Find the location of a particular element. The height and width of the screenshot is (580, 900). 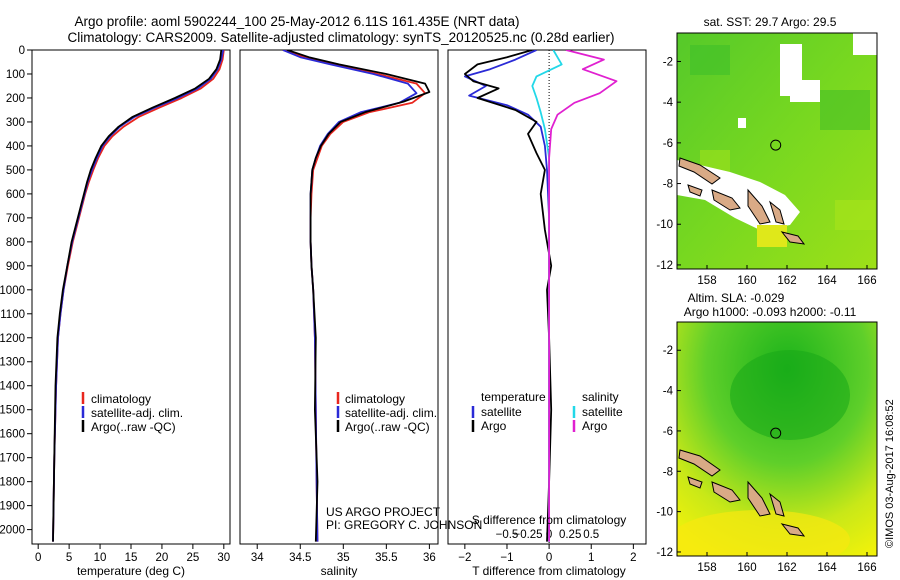

legend-header-salinity: salinity is located at coordinates (600, 397).